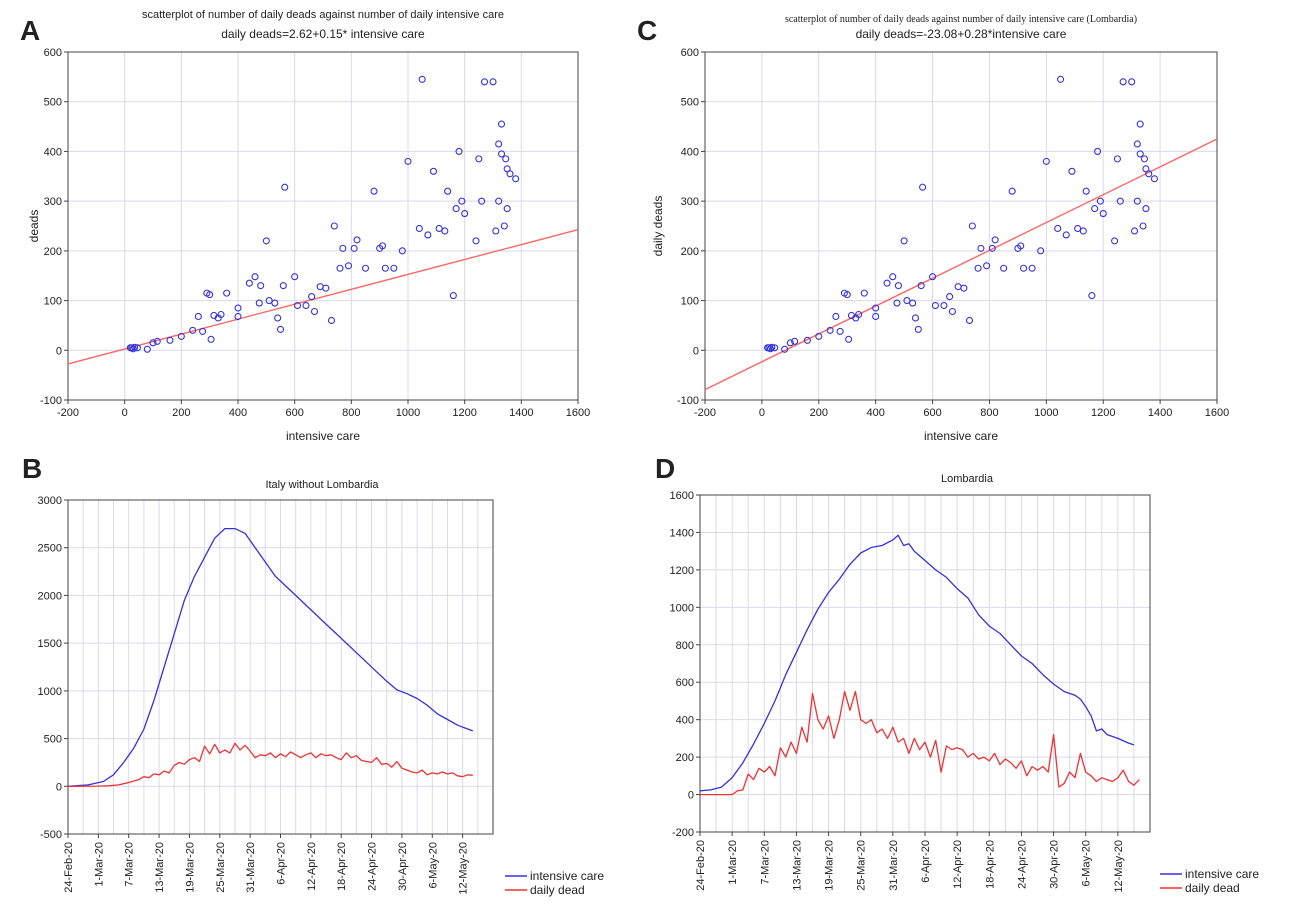 The width and height of the screenshot is (1305, 922). Describe the element at coordinates (682, 571) in the screenshot. I see `y-tick-label: 1200` at that location.